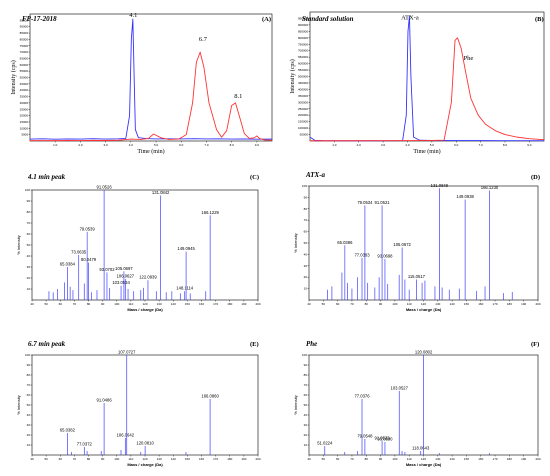  Describe the element at coordinates (130, 304) in the screenshot. I see `x-tick-label: 110` at that location.